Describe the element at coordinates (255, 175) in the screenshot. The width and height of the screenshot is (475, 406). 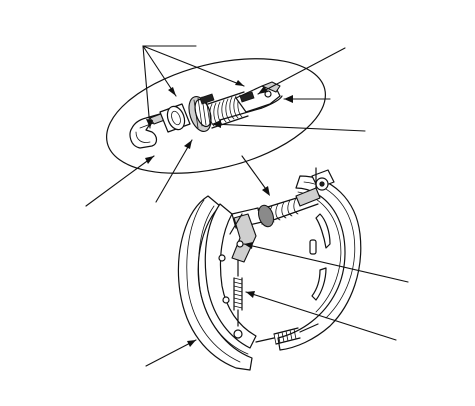
I see `detail-to-assembly-arrow` at that location.